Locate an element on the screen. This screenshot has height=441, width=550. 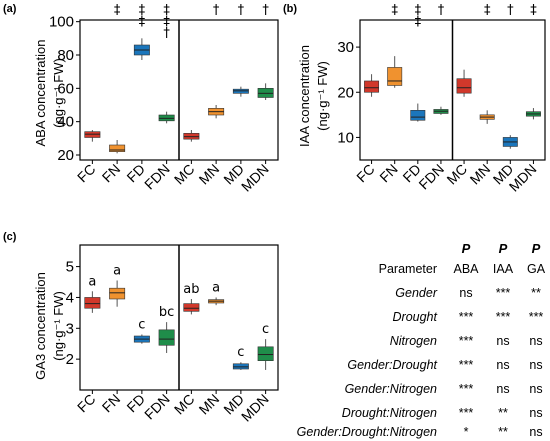
table-row-param: Gender:Drought:Nitrogen is located at coordinates (367, 432).